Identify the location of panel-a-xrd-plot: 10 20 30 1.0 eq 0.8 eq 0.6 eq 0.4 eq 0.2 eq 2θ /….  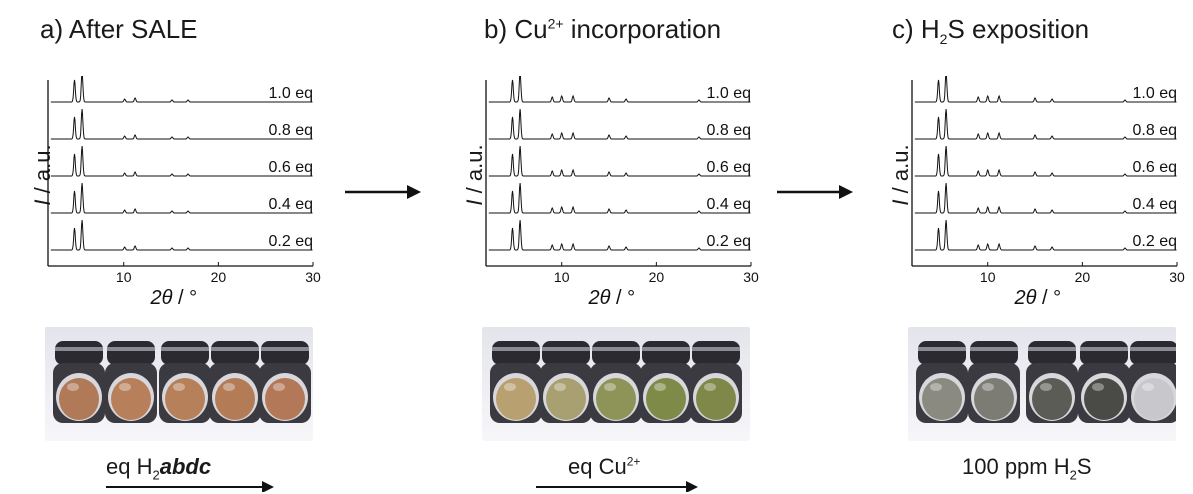
(184, 192).